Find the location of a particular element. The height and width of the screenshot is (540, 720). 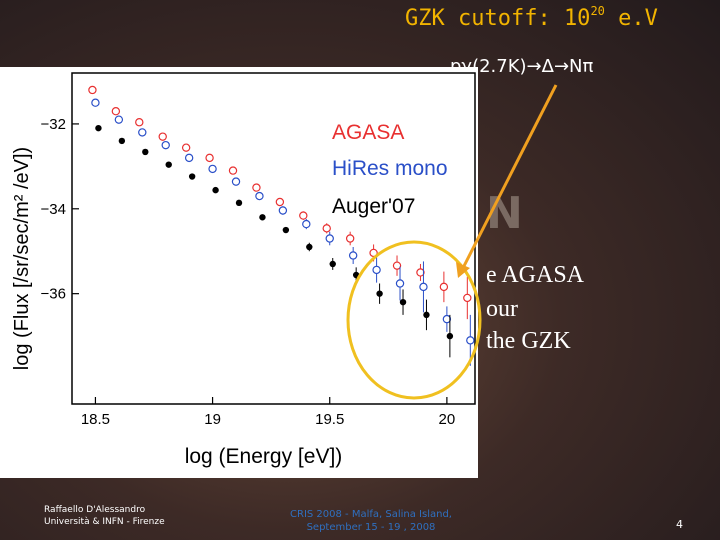

legend-entry: AGASA is located at coordinates (368, 132).